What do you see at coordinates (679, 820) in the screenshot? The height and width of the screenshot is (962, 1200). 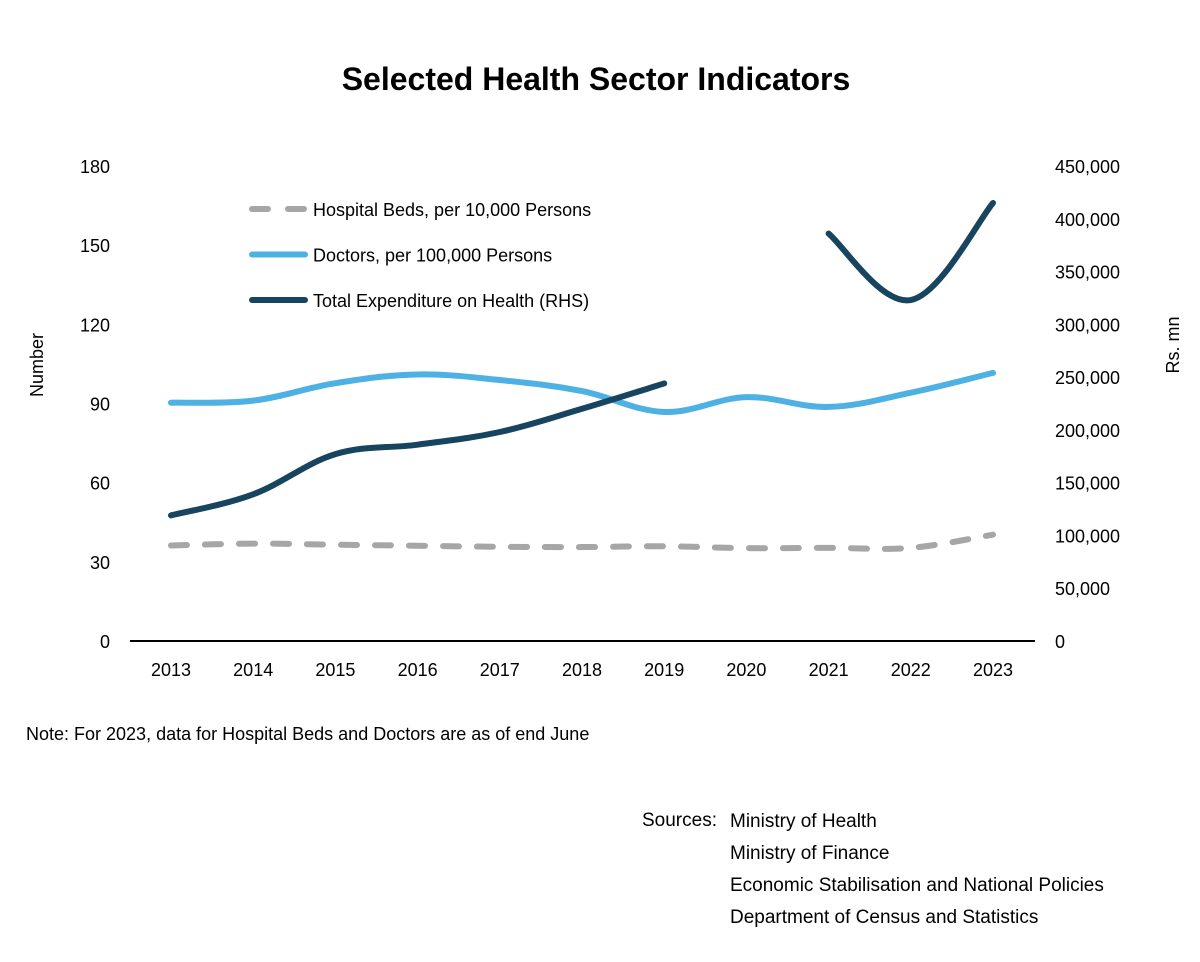 I see `sources-label: Sources:` at bounding box center [679, 820].